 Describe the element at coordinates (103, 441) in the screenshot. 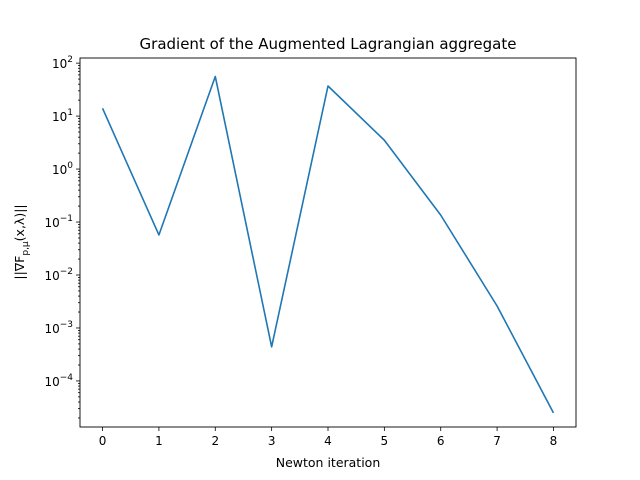

I see `x-tick-label: 0` at that location.